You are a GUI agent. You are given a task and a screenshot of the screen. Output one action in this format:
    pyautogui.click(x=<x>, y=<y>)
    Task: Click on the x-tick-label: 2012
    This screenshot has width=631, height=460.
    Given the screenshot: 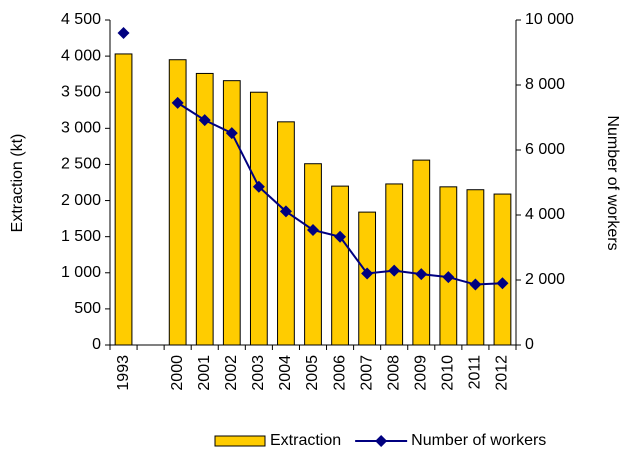 What is the action you would take?
    pyautogui.click(x=502, y=373)
    